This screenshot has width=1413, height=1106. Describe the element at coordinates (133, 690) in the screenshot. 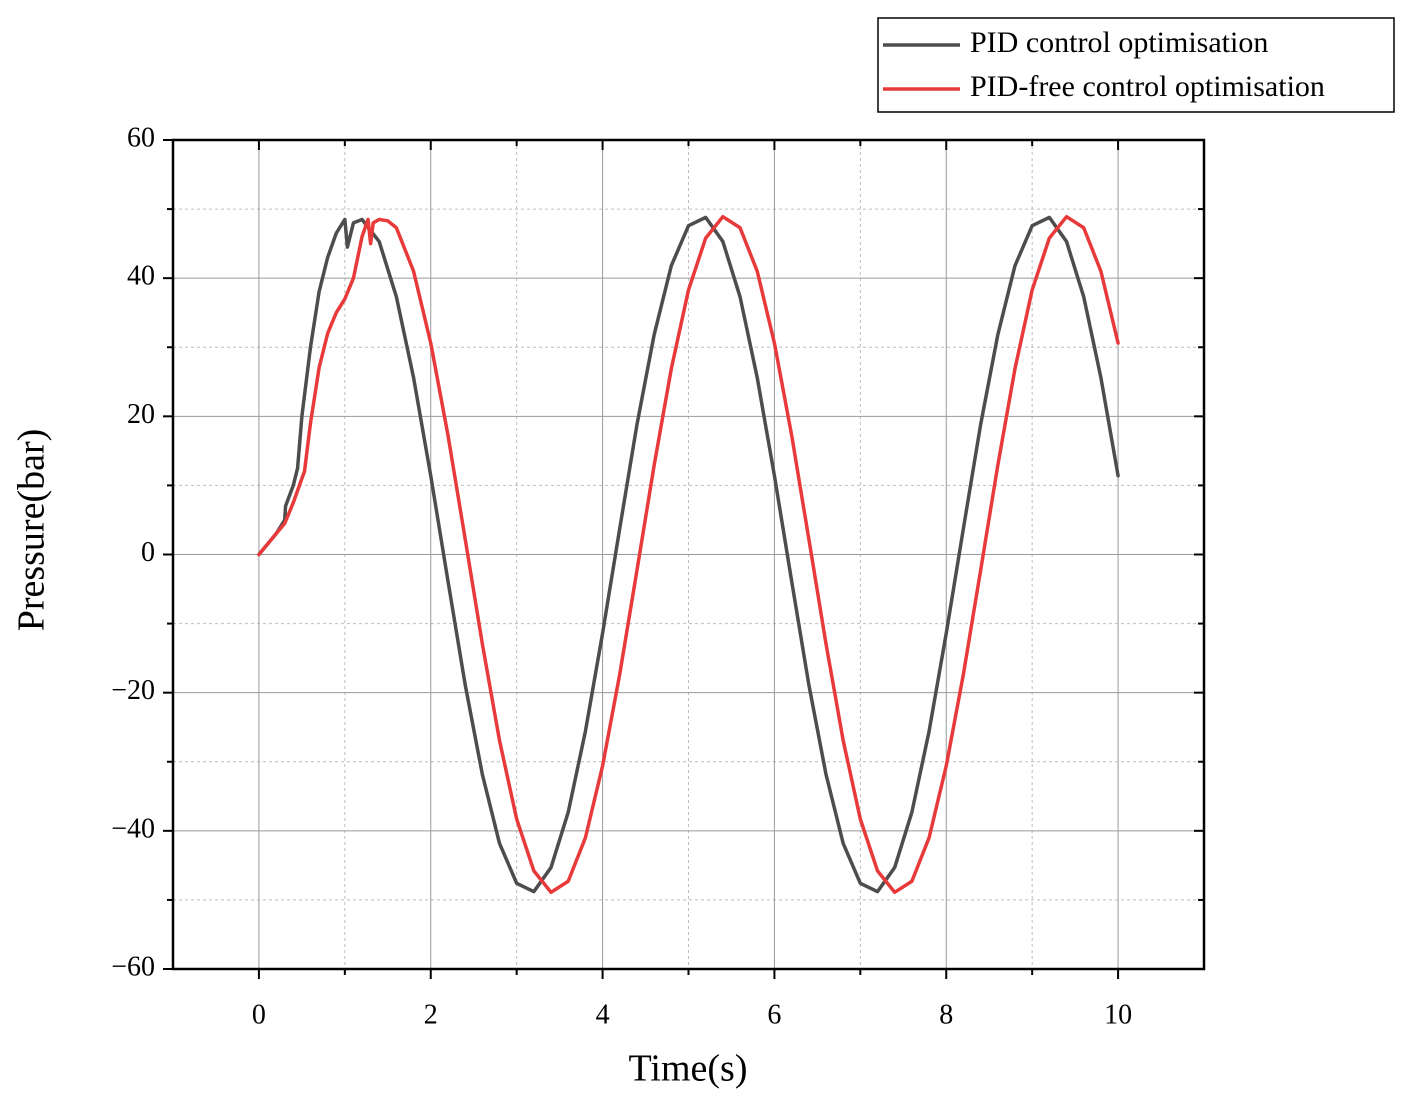

I see `y-tick-label: −20` at that location.